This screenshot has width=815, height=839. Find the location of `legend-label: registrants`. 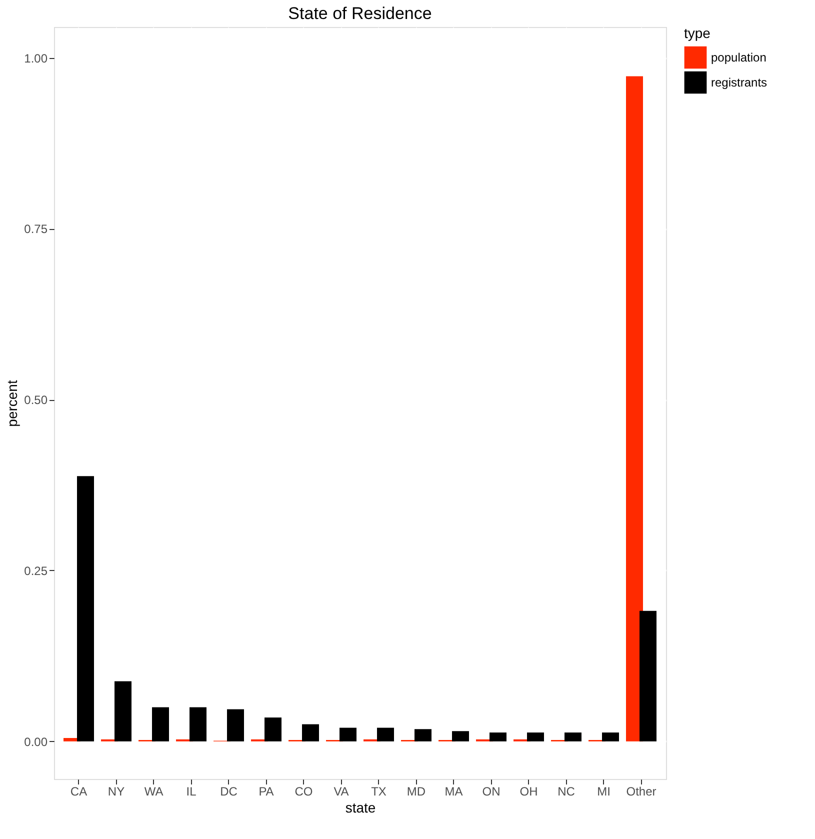

legend-label: registrants is located at coordinates (739, 83).